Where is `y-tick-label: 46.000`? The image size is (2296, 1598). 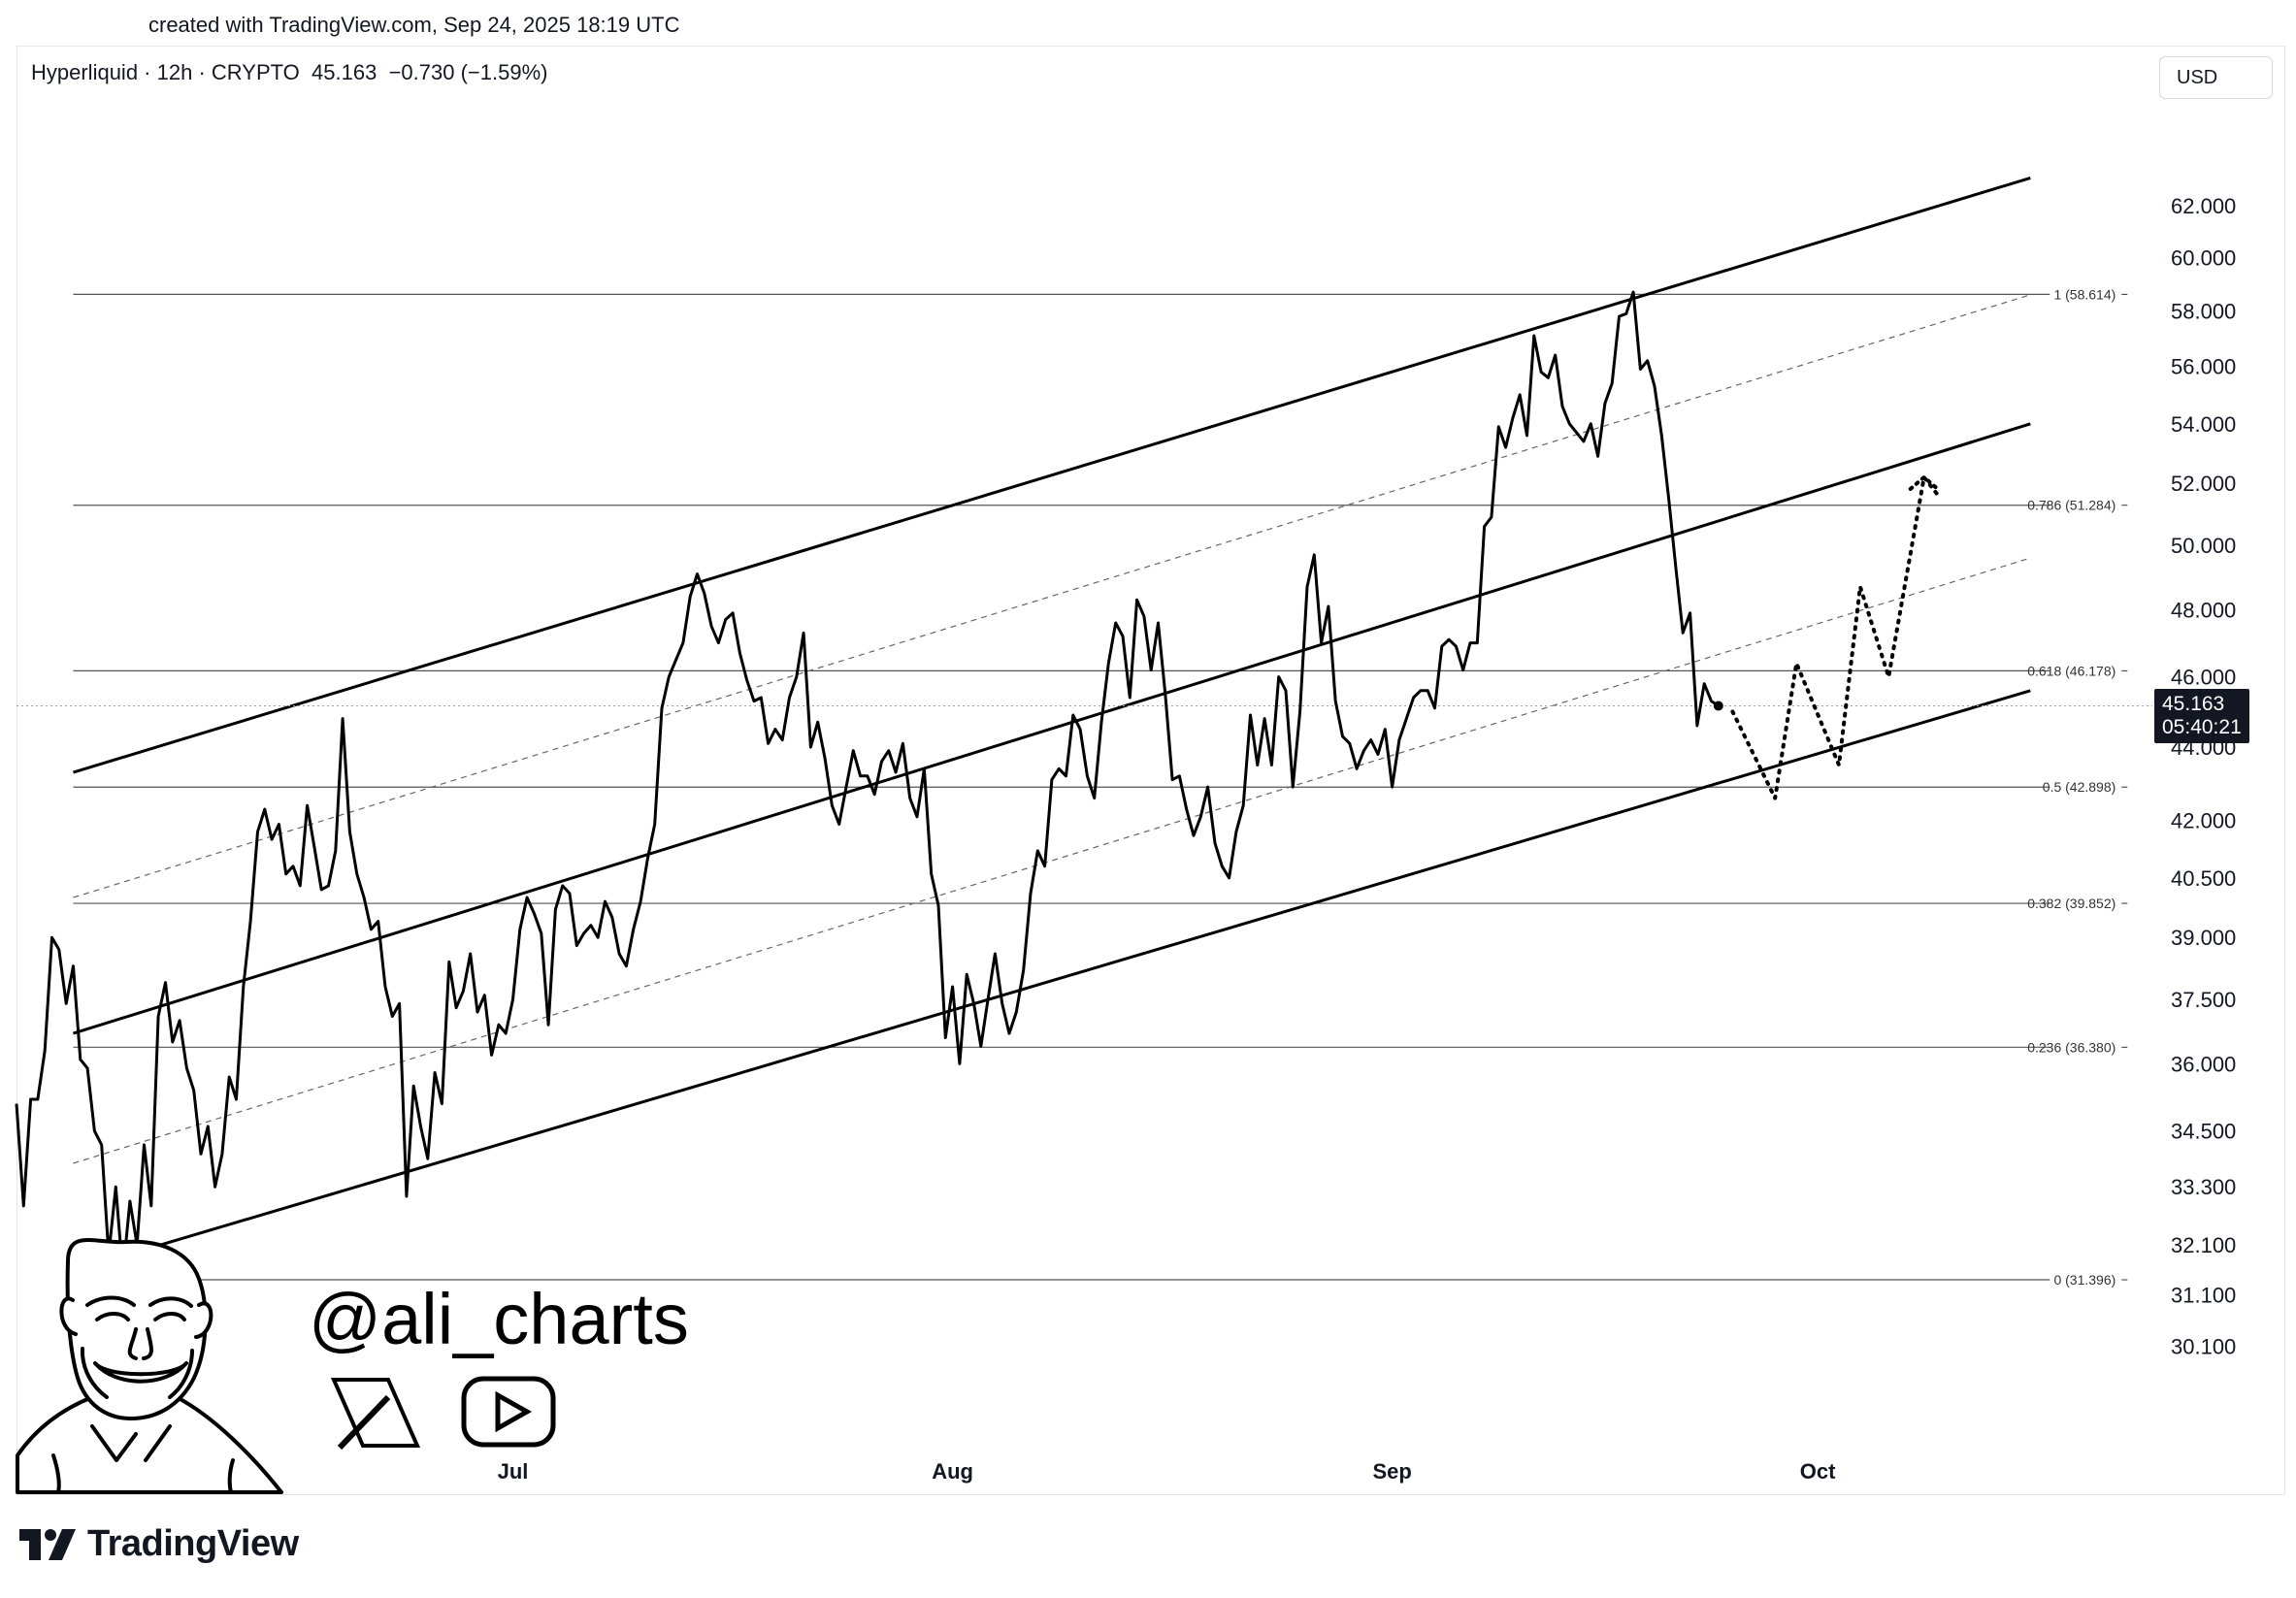
y-tick-label: 46.000 is located at coordinates (2203, 678).